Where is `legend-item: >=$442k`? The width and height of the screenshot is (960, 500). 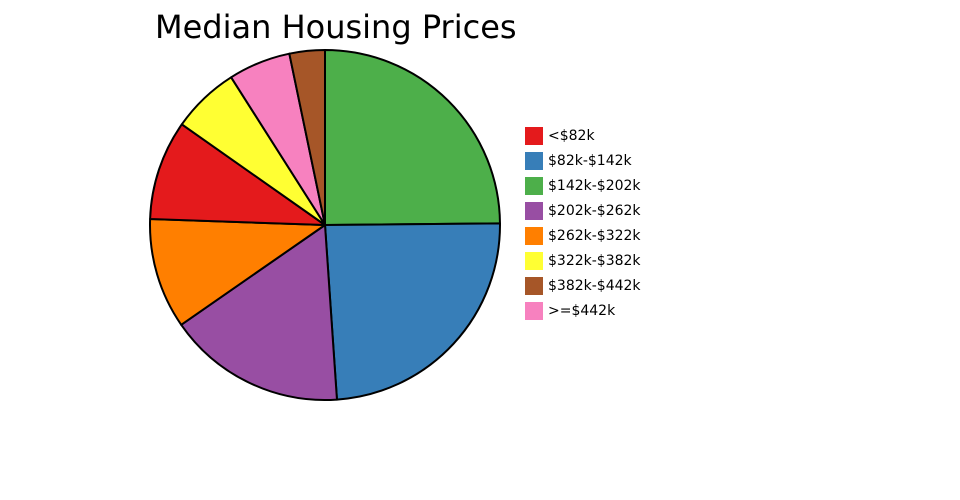 legend-item: >=$442k is located at coordinates (583, 310).